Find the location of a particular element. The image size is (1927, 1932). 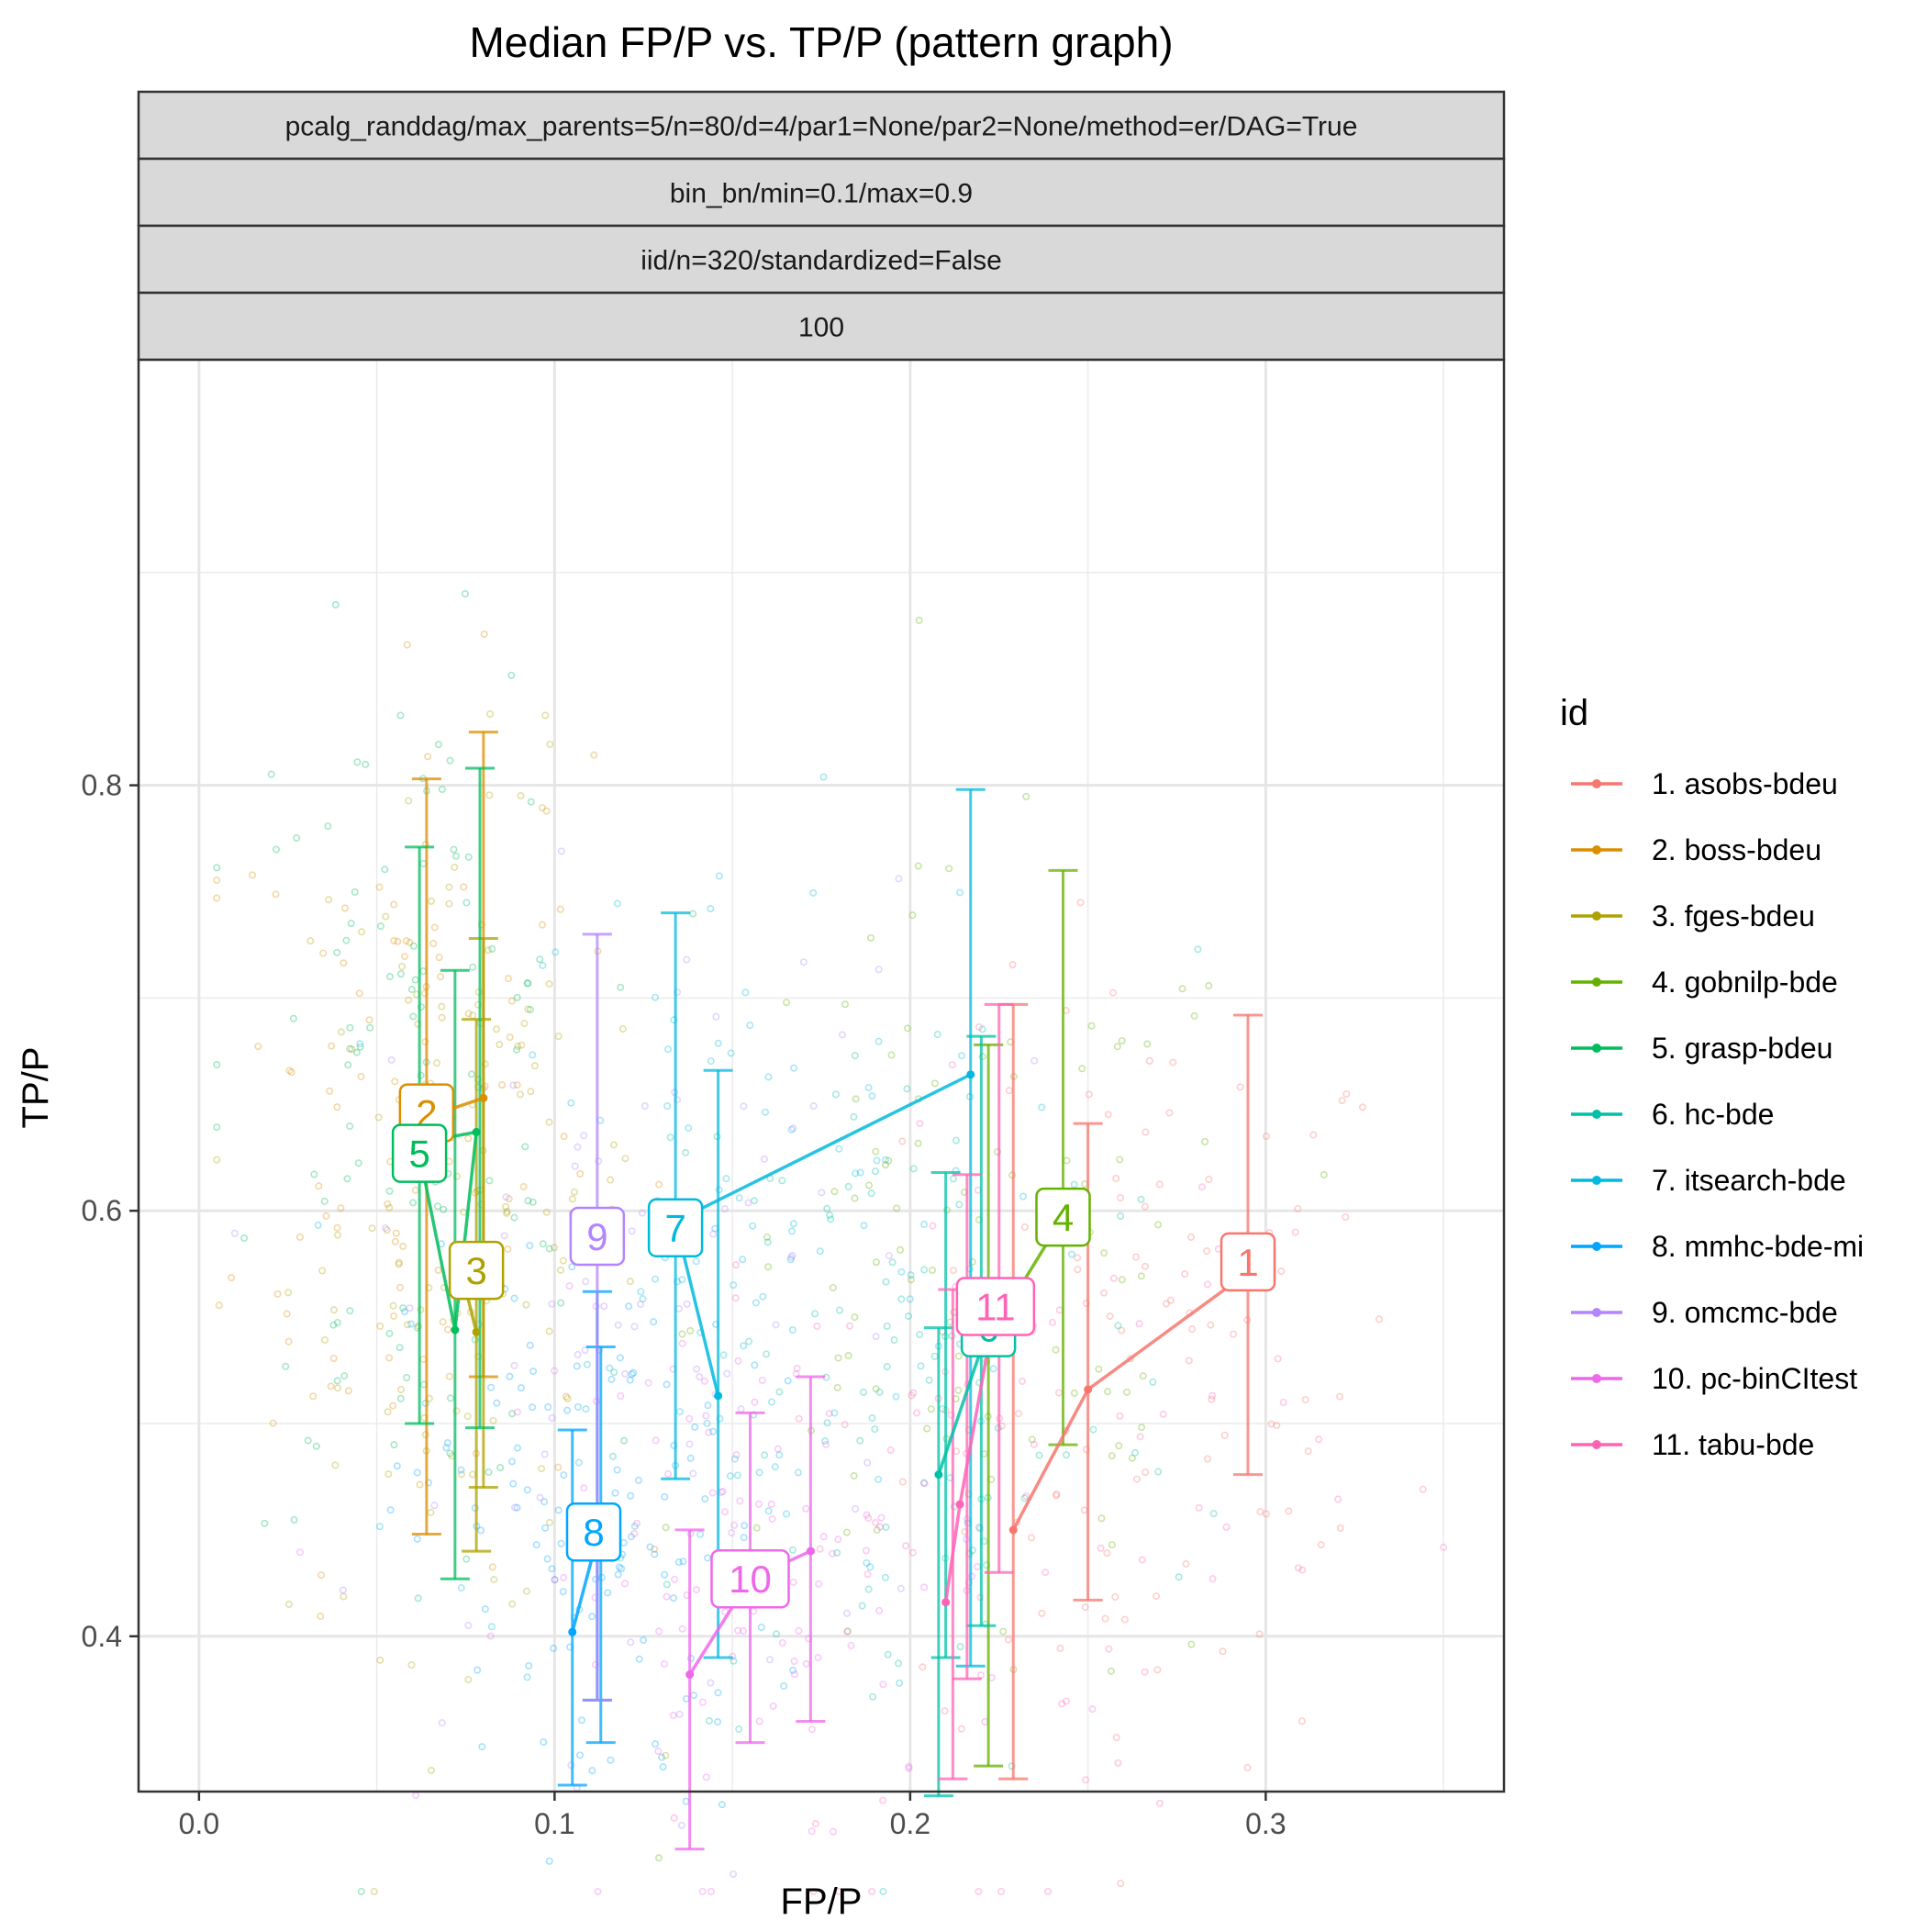

median-point is located at coordinates (970, 1074).